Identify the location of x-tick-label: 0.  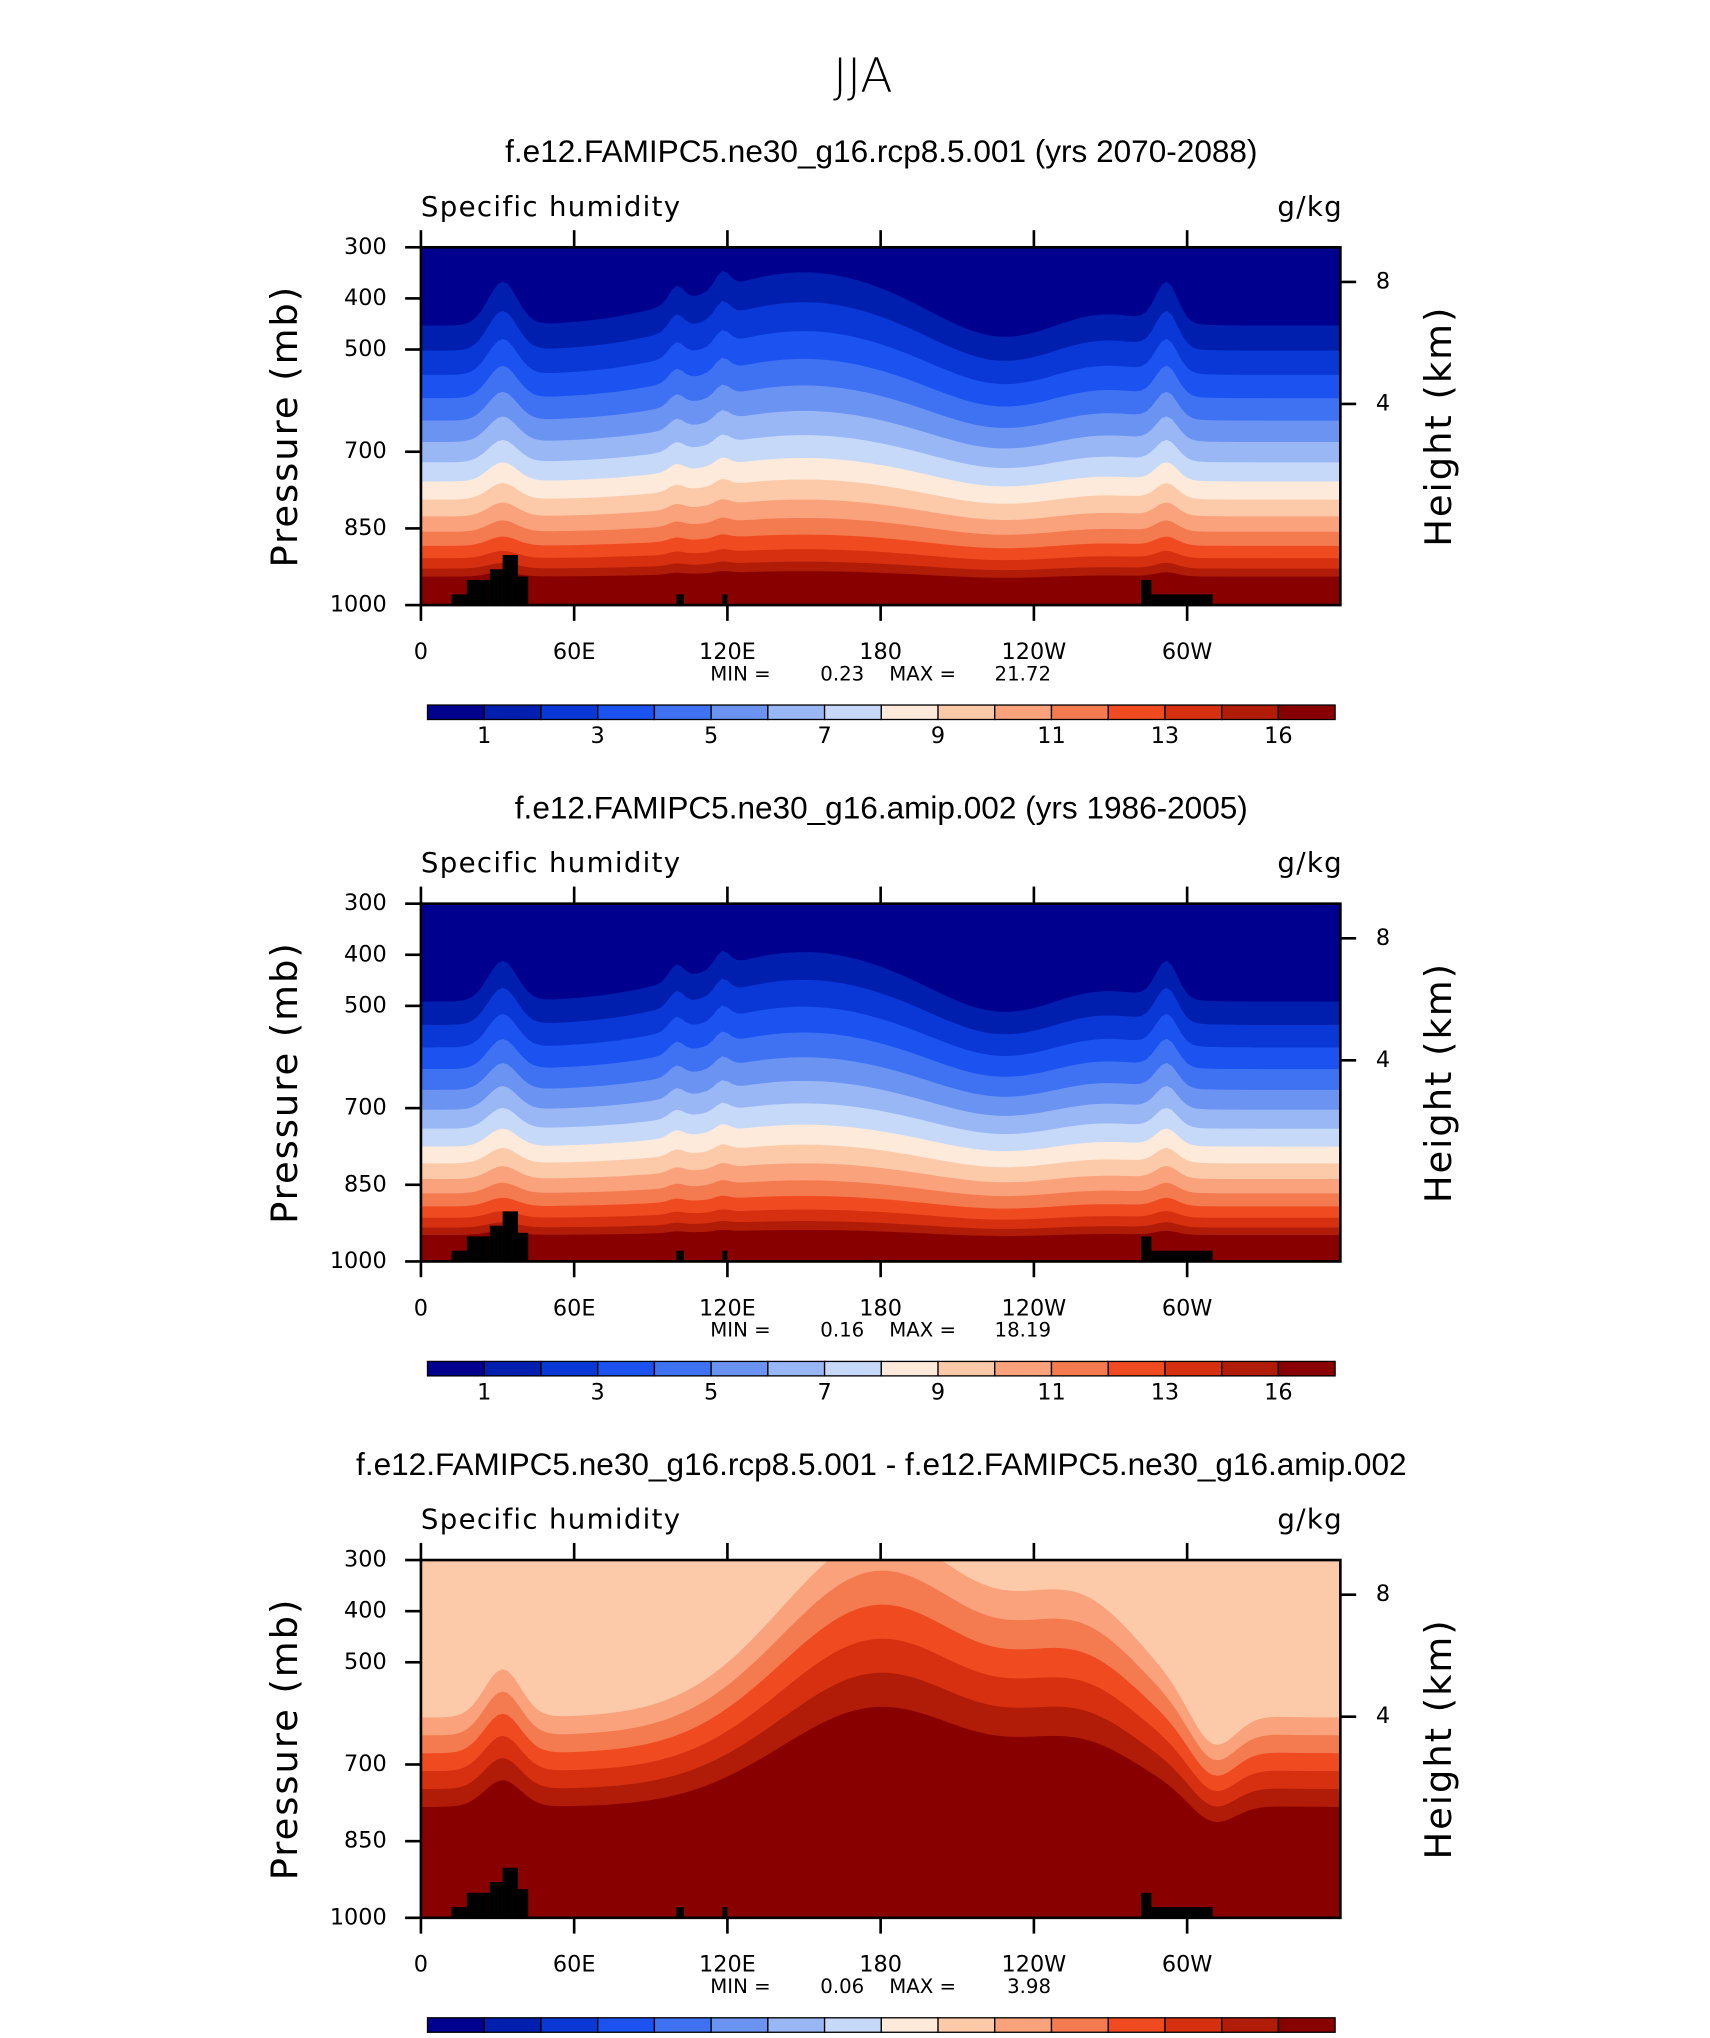
(421, 652).